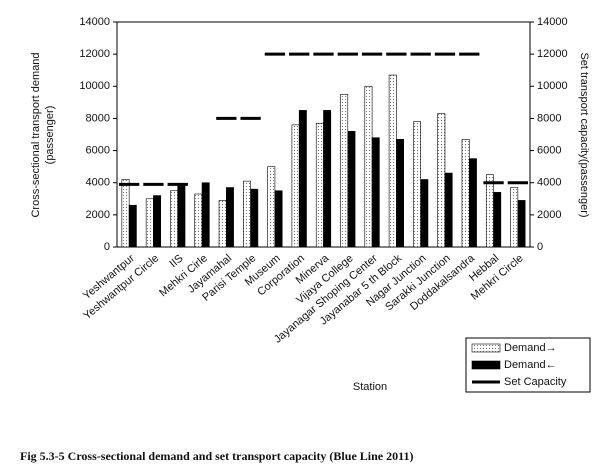  Describe the element at coordinates (535, 382) in the screenshot. I see `legend-label: Set Capacity` at that location.